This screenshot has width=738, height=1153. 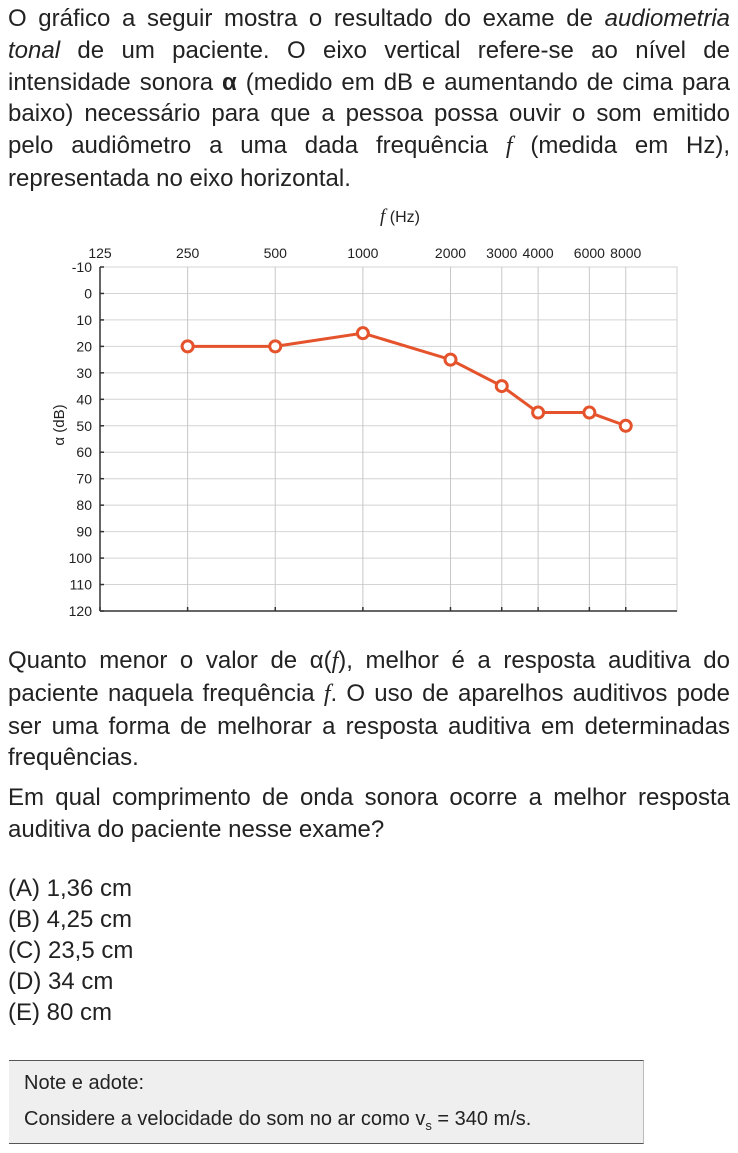 What do you see at coordinates (84, 399) in the screenshot?
I see `y-tick-label: 40` at bounding box center [84, 399].